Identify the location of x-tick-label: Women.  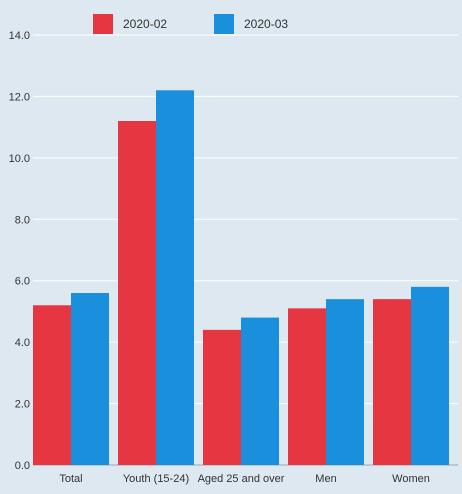
(411, 479).